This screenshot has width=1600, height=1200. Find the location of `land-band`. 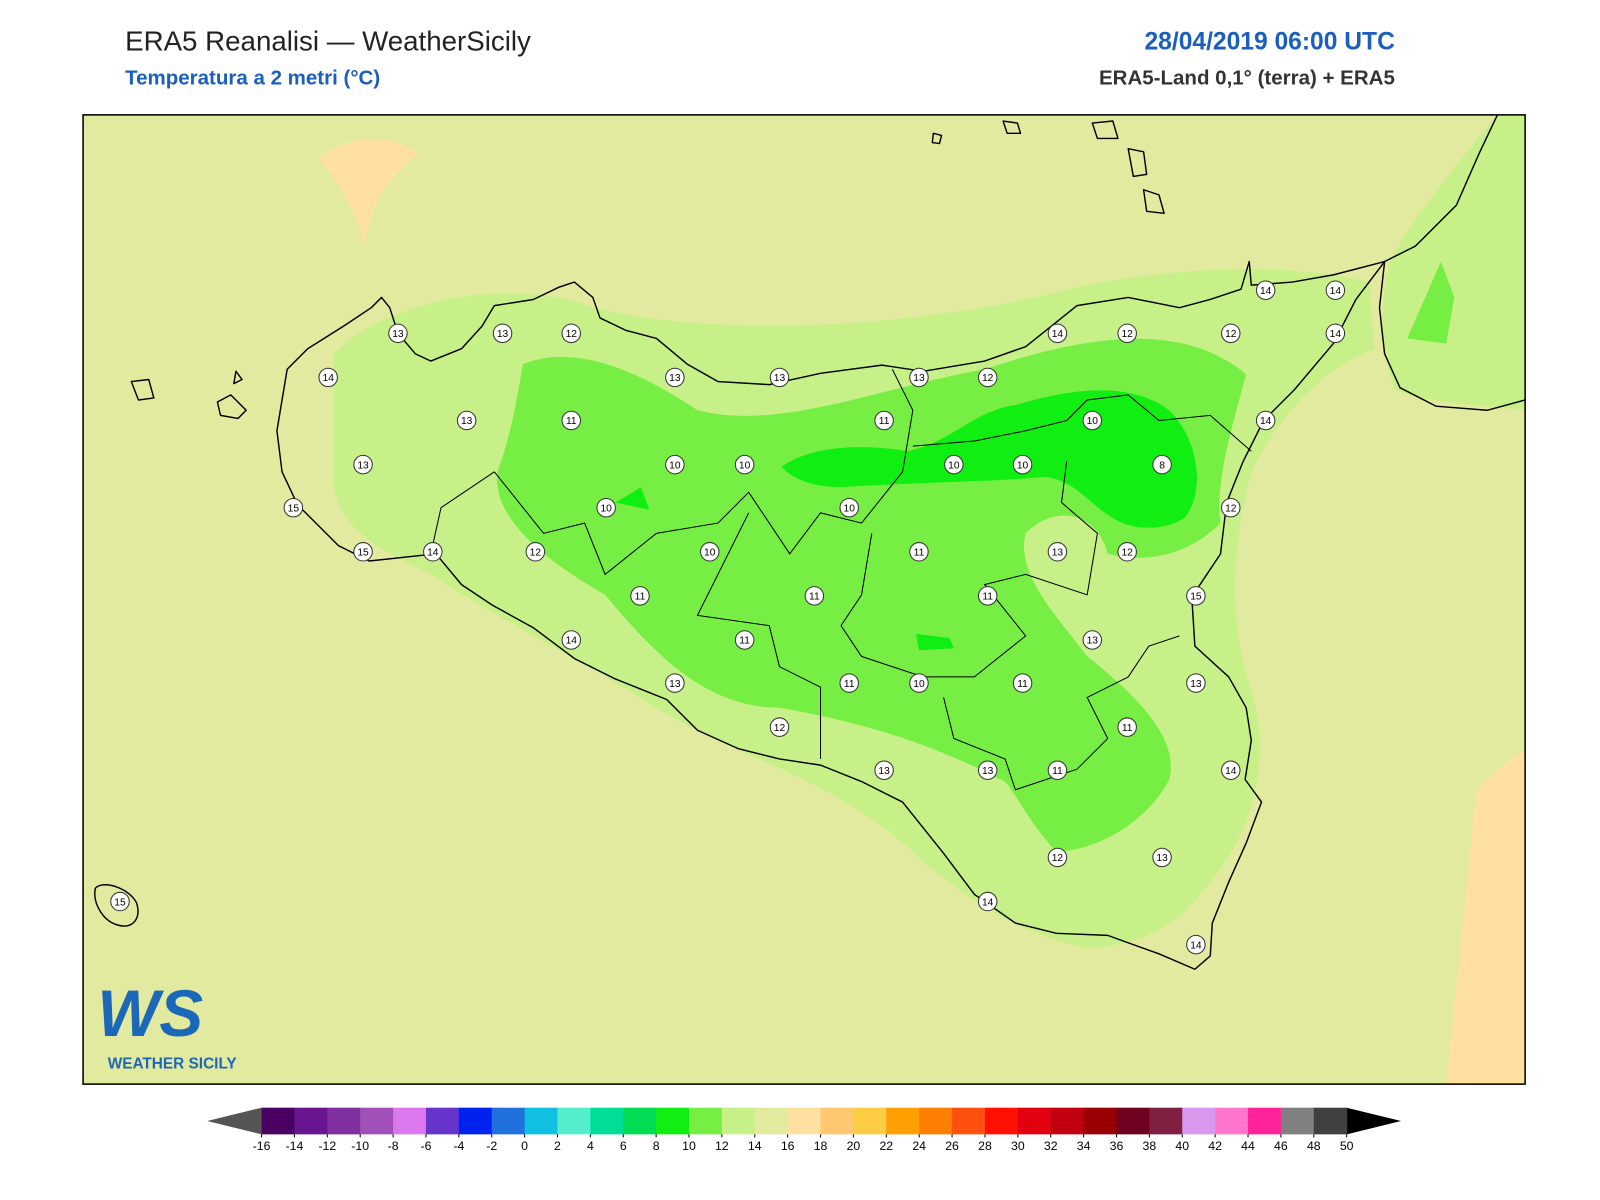

land-band is located at coordinates (1431, 302).